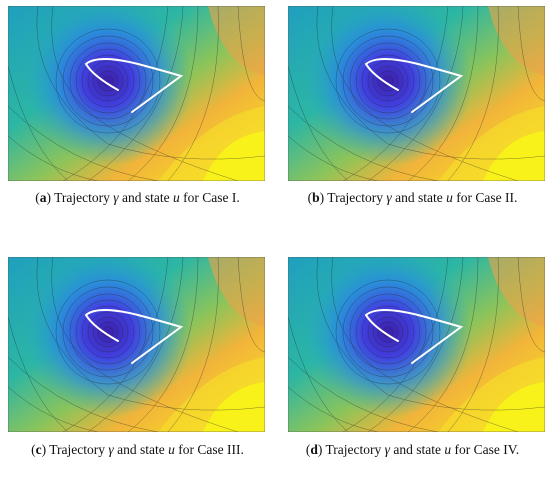 This screenshot has height=493, width=550. I want to click on caption: (a) Trajectory γ and state u for Case I., so click(137, 198).